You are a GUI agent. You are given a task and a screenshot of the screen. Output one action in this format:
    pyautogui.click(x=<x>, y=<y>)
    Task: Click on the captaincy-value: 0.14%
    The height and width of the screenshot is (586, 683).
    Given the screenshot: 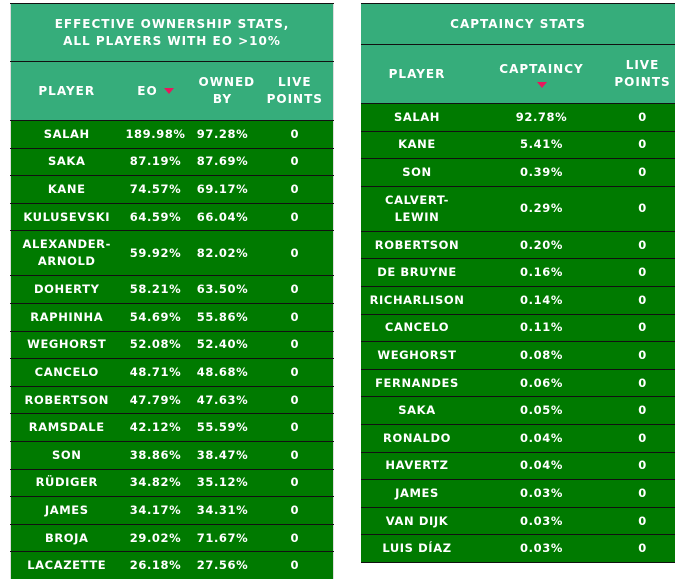 What is the action you would take?
    pyautogui.click(x=541, y=300)
    